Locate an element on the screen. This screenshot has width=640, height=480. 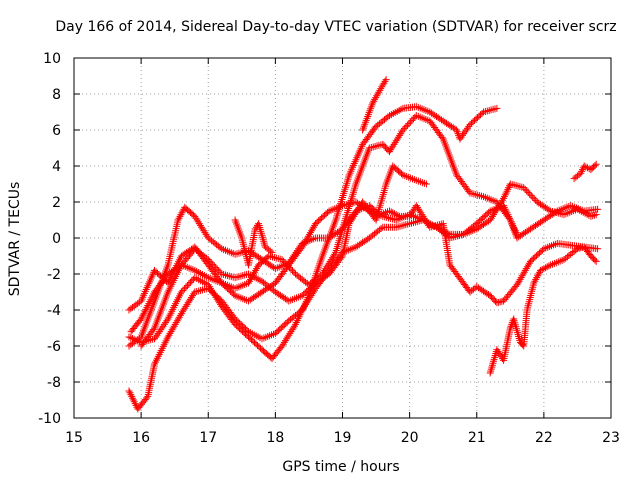
x-tick-label: 20 is located at coordinates (410, 438).